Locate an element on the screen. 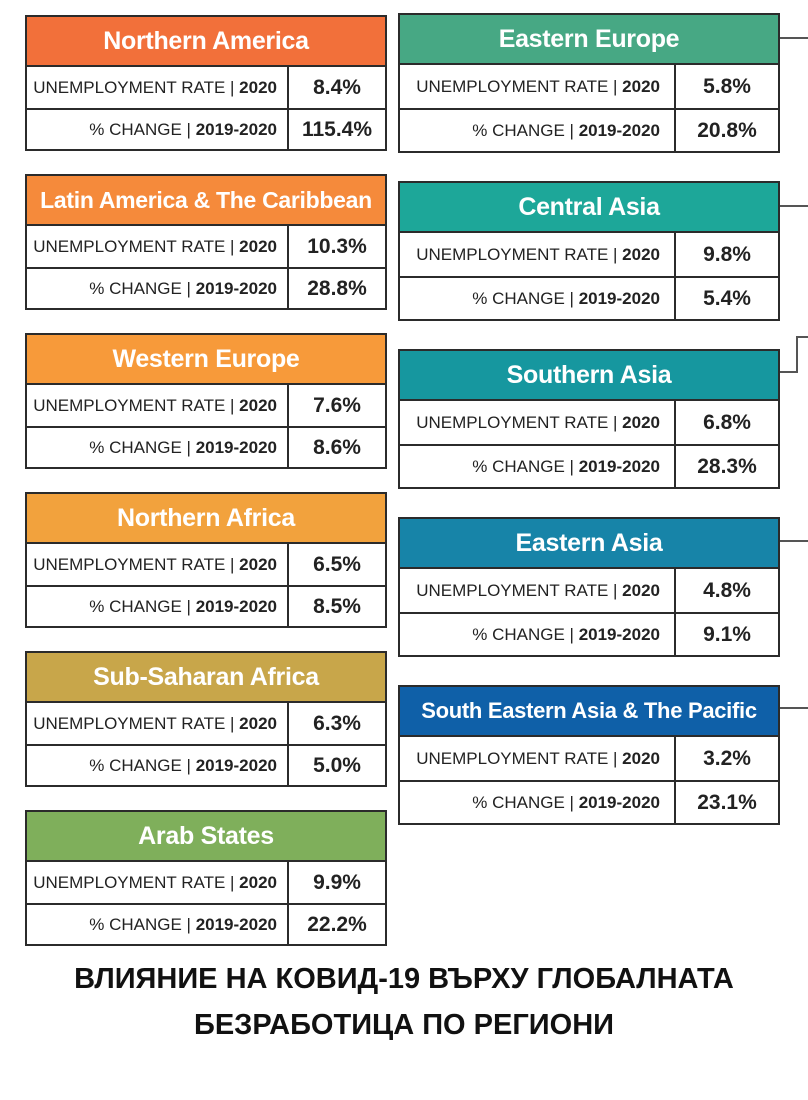 This screenshot has width=808, height=1100. region-title: Eastern Europe is located at coordinates (589, 40).